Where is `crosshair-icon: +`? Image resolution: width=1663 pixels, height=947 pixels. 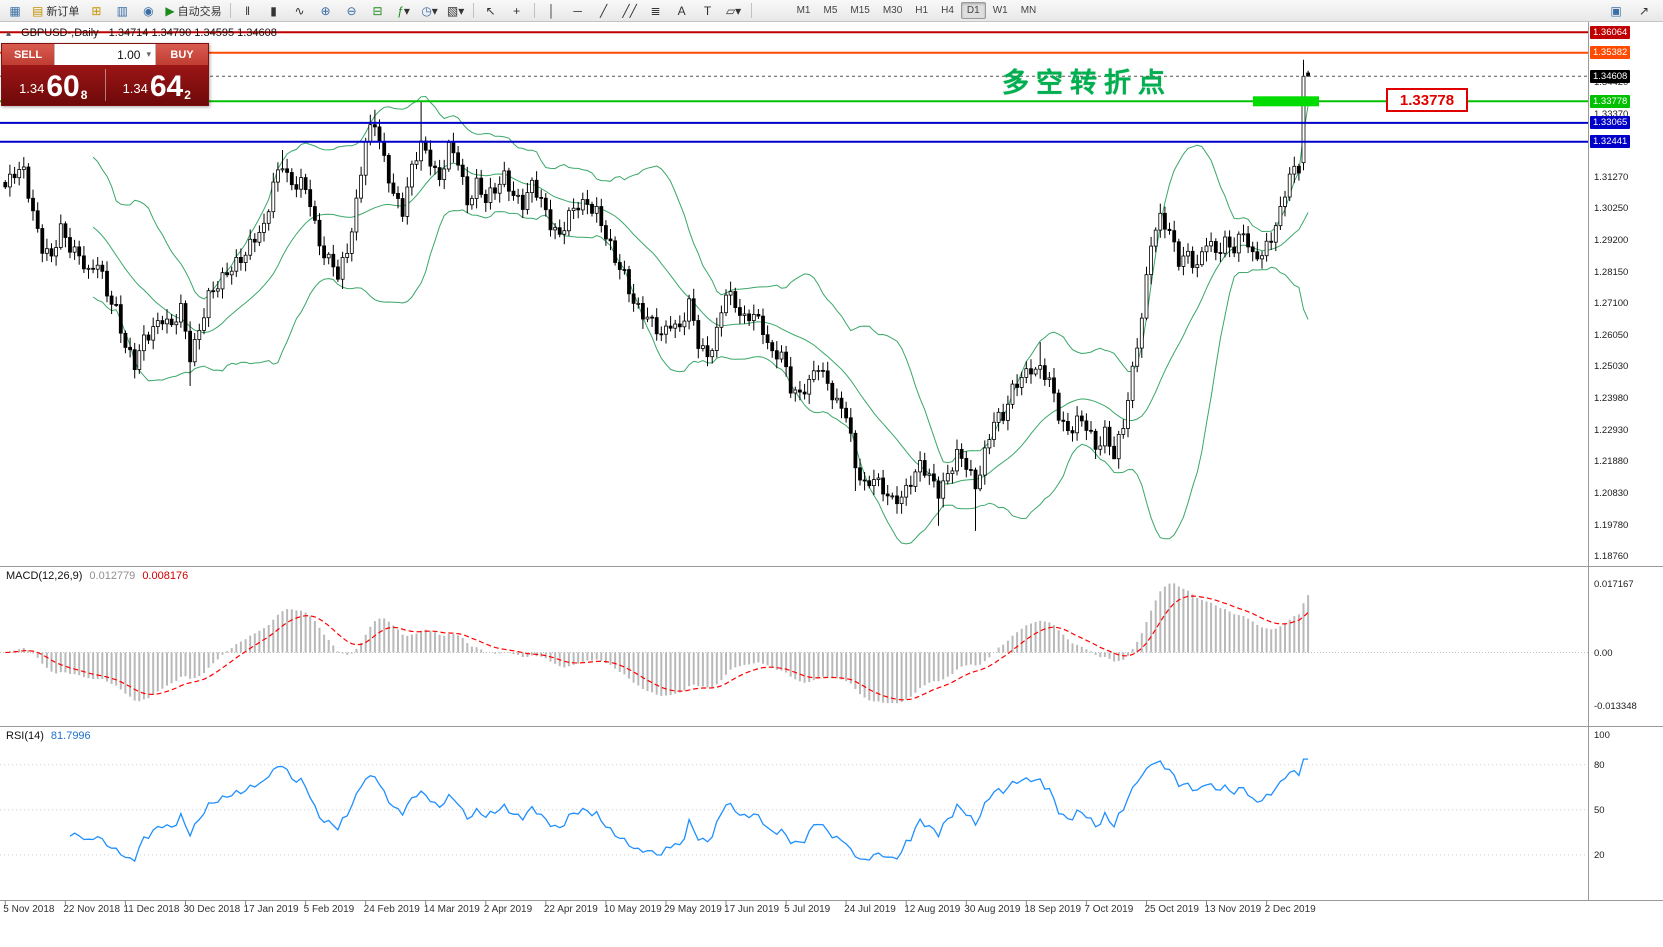 crosshair-icon: + is located at coordinates (517, 10).